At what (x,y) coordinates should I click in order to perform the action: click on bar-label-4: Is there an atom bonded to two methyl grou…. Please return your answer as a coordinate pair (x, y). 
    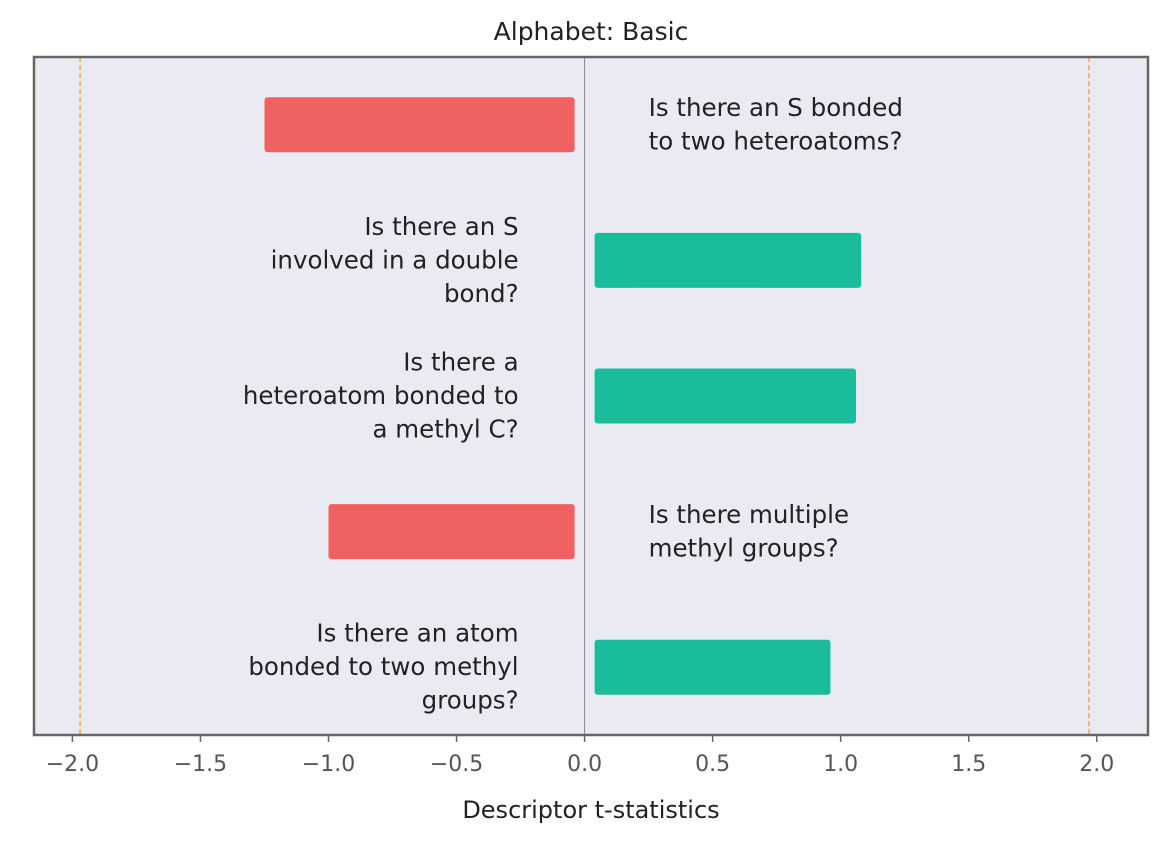
    Looking at the image, I should click on (383, 667).